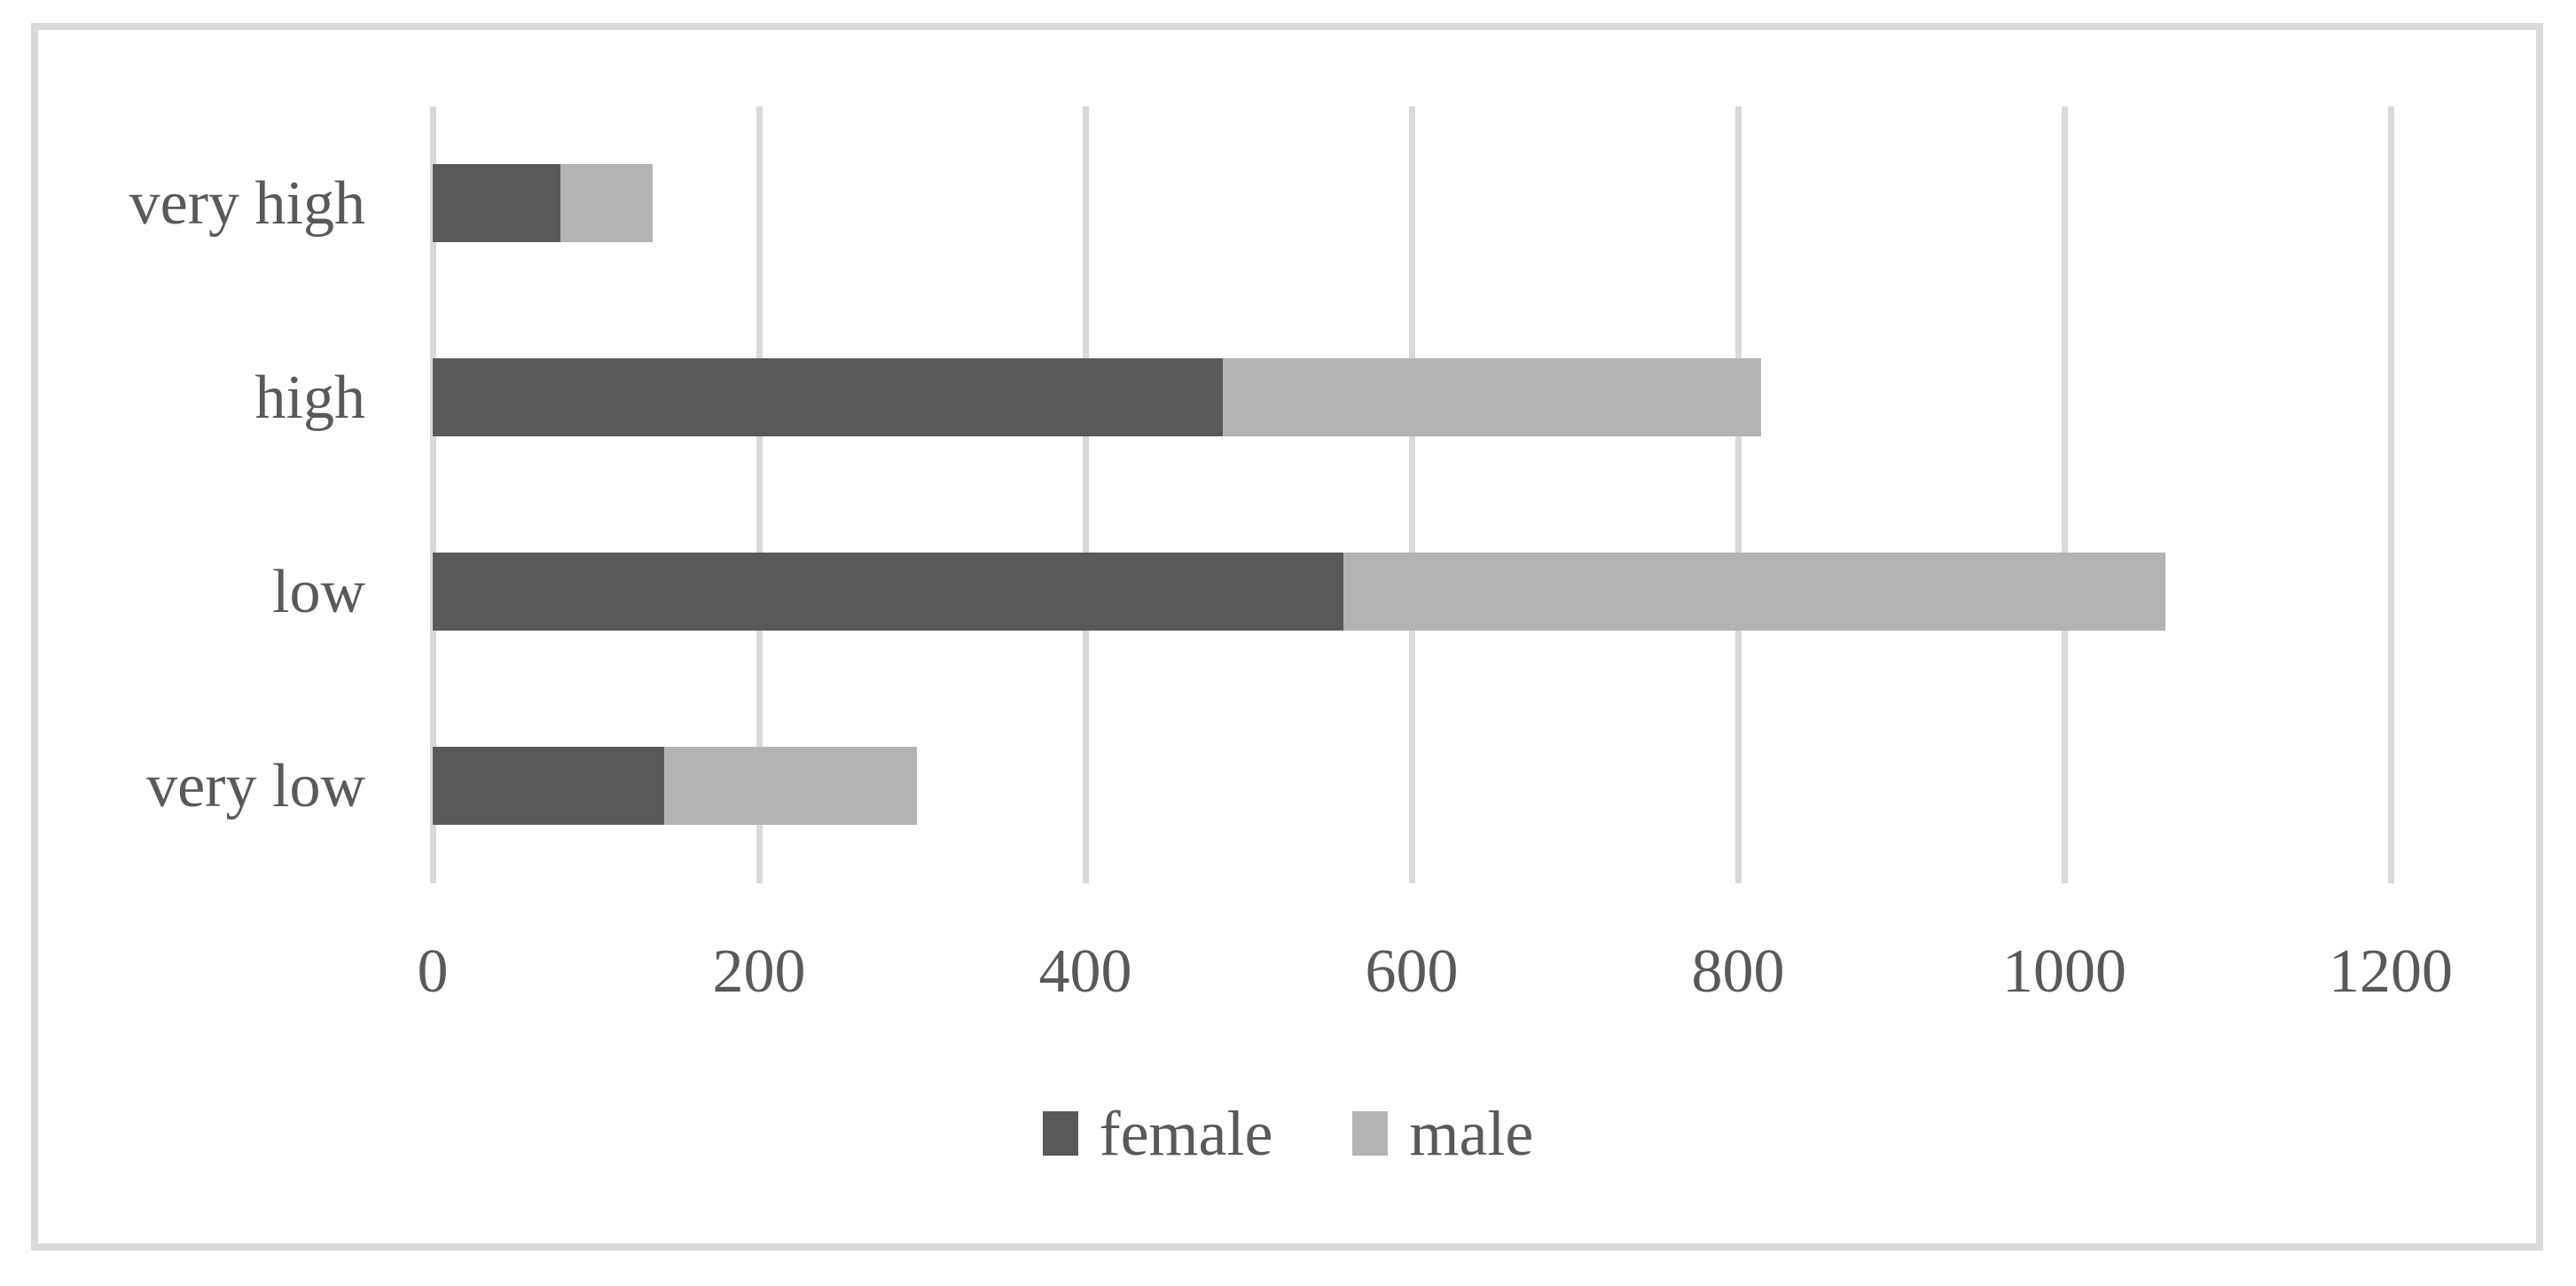 The height and width of the screenshot is (1286, 2576). What do you see at coordinates (1412, 972) in the screenshot?
I see `x-axis-label-600: 600` at bounding box center [1412, 972].